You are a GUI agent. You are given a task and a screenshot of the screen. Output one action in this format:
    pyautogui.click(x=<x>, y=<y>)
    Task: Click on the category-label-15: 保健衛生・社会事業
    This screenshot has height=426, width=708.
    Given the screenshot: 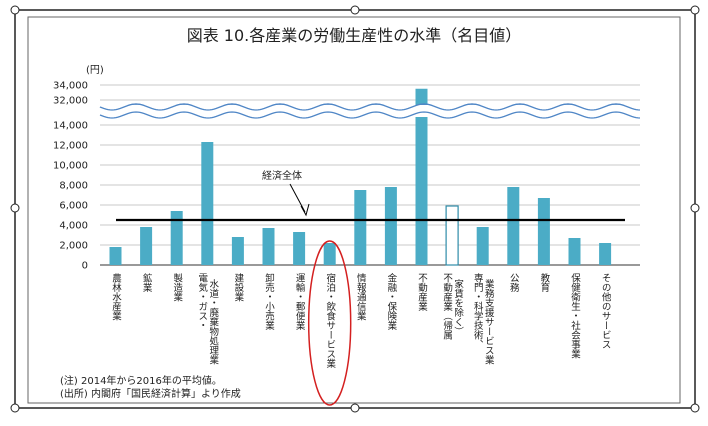 What is the action you would take?
    pyautogui.click(x=575, y=315)
    